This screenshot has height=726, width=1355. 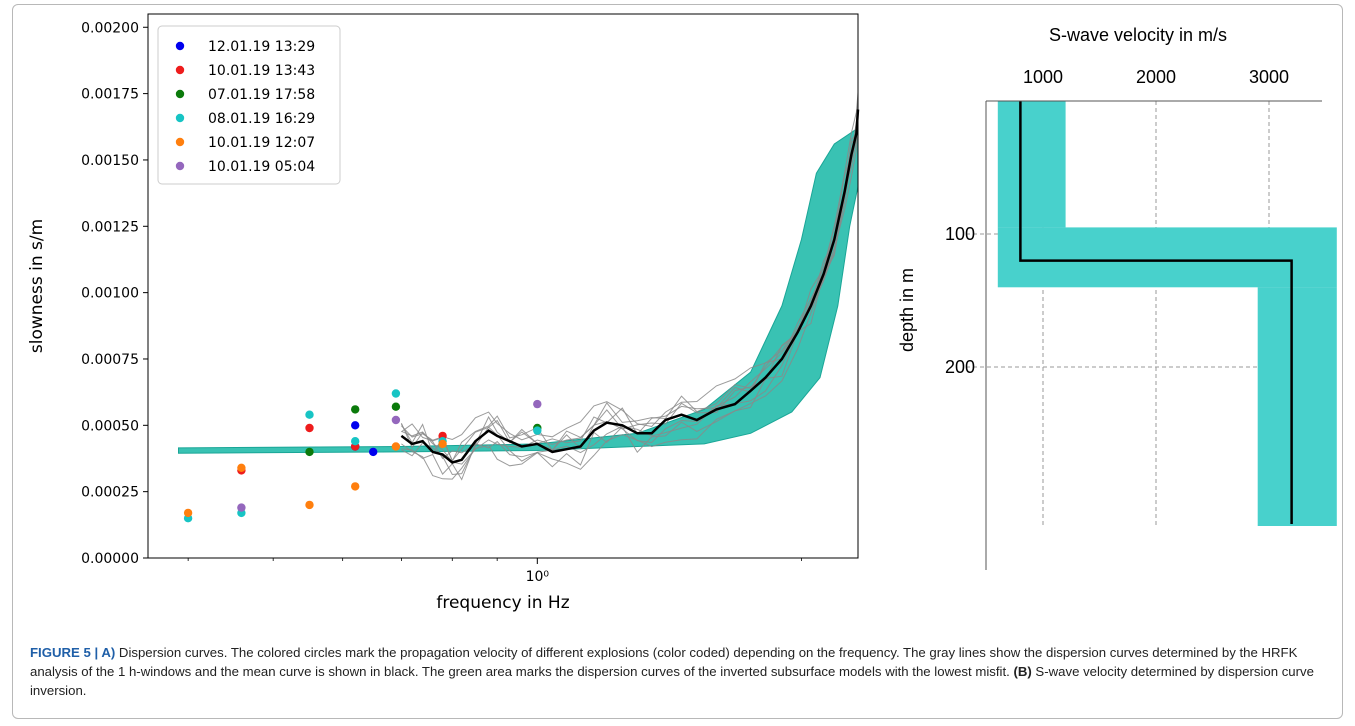 What do you see at coordinates (110, 559) in the screenshot?
I see `y-tick-label: 0.00000` at bounding box center [110, 559].